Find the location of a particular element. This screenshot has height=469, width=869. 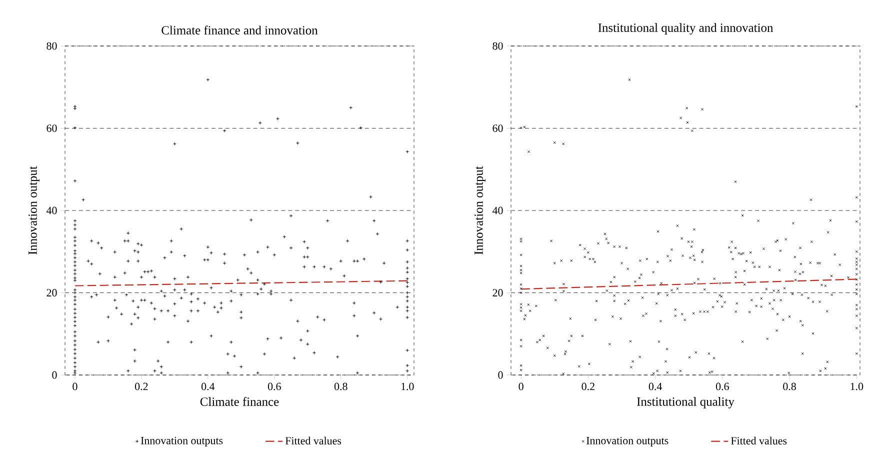

chart-title: Institutional quality and innovation is located at coordinates (686, 29).